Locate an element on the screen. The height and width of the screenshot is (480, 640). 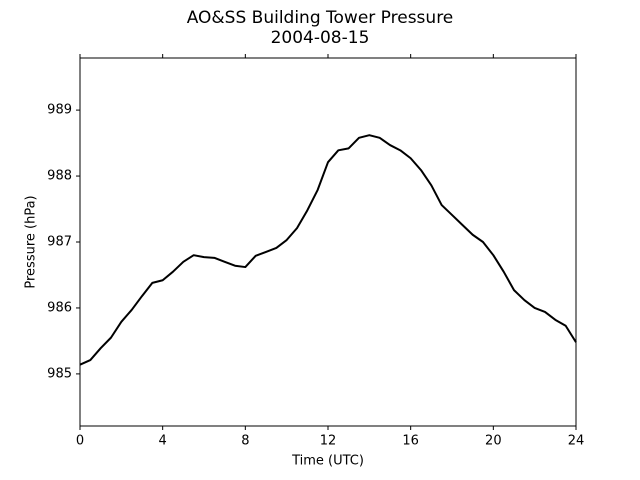
x-tick-label: 24 is located at coordinates (576, 441).